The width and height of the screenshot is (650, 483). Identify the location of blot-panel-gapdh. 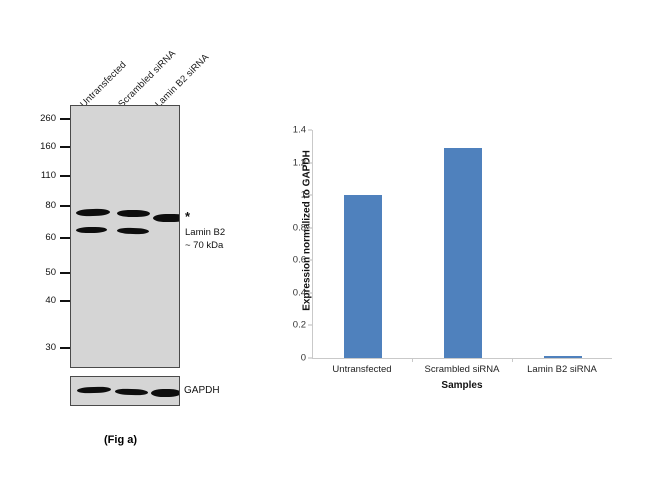
(125, 391).